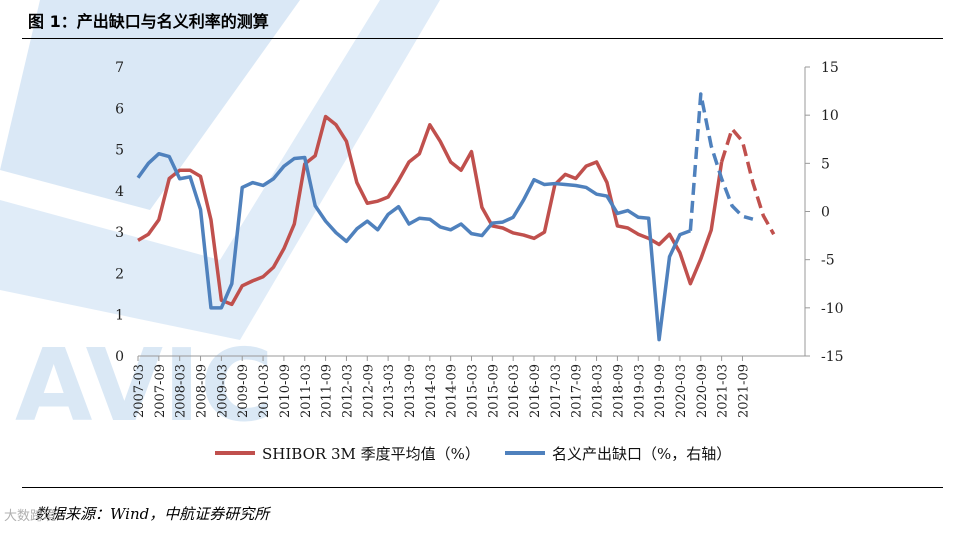  What do you see at coordinates (431, 391) in the screenshot?
I see `x-tick-label: 2014-03` at bounding box center [431, 391].